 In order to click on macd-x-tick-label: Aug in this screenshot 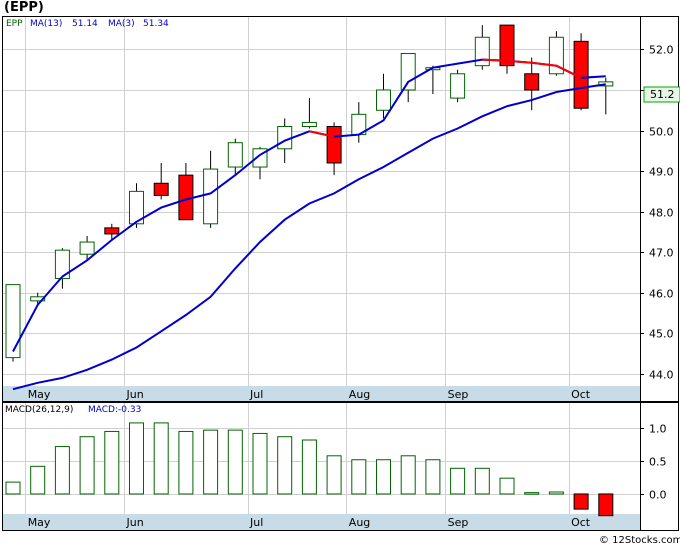, I will do `click(359, 522)`.